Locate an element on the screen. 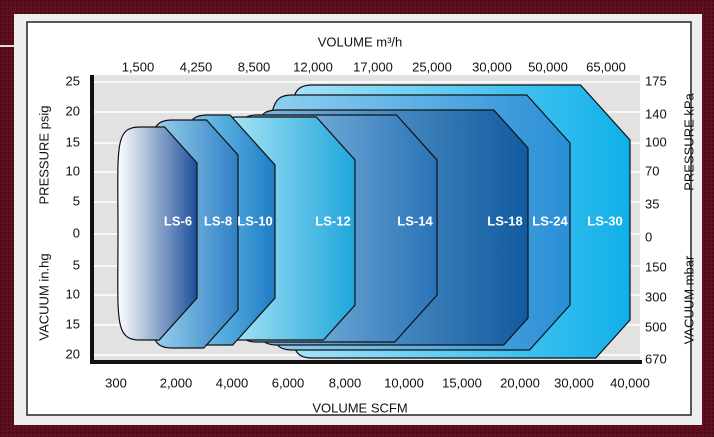 The width and height of the screenshot is (714, 437). right-axis-title: PRESSURE kPa is located at coordinates (688, 141).